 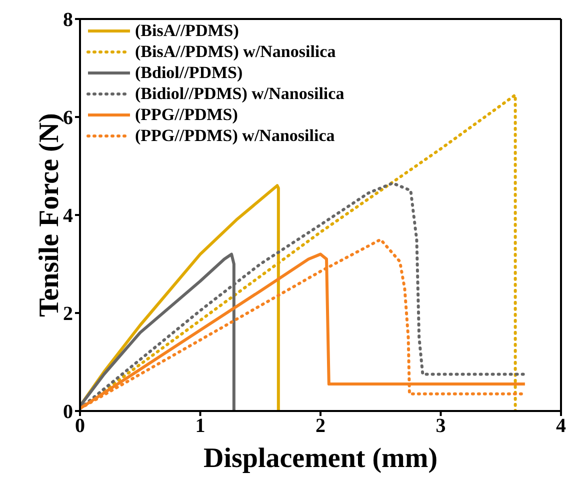 What do you see at coordinates (200, 426) in the screenshot?
I see `x-tick-label: 1` at bounding box center [200, 426].